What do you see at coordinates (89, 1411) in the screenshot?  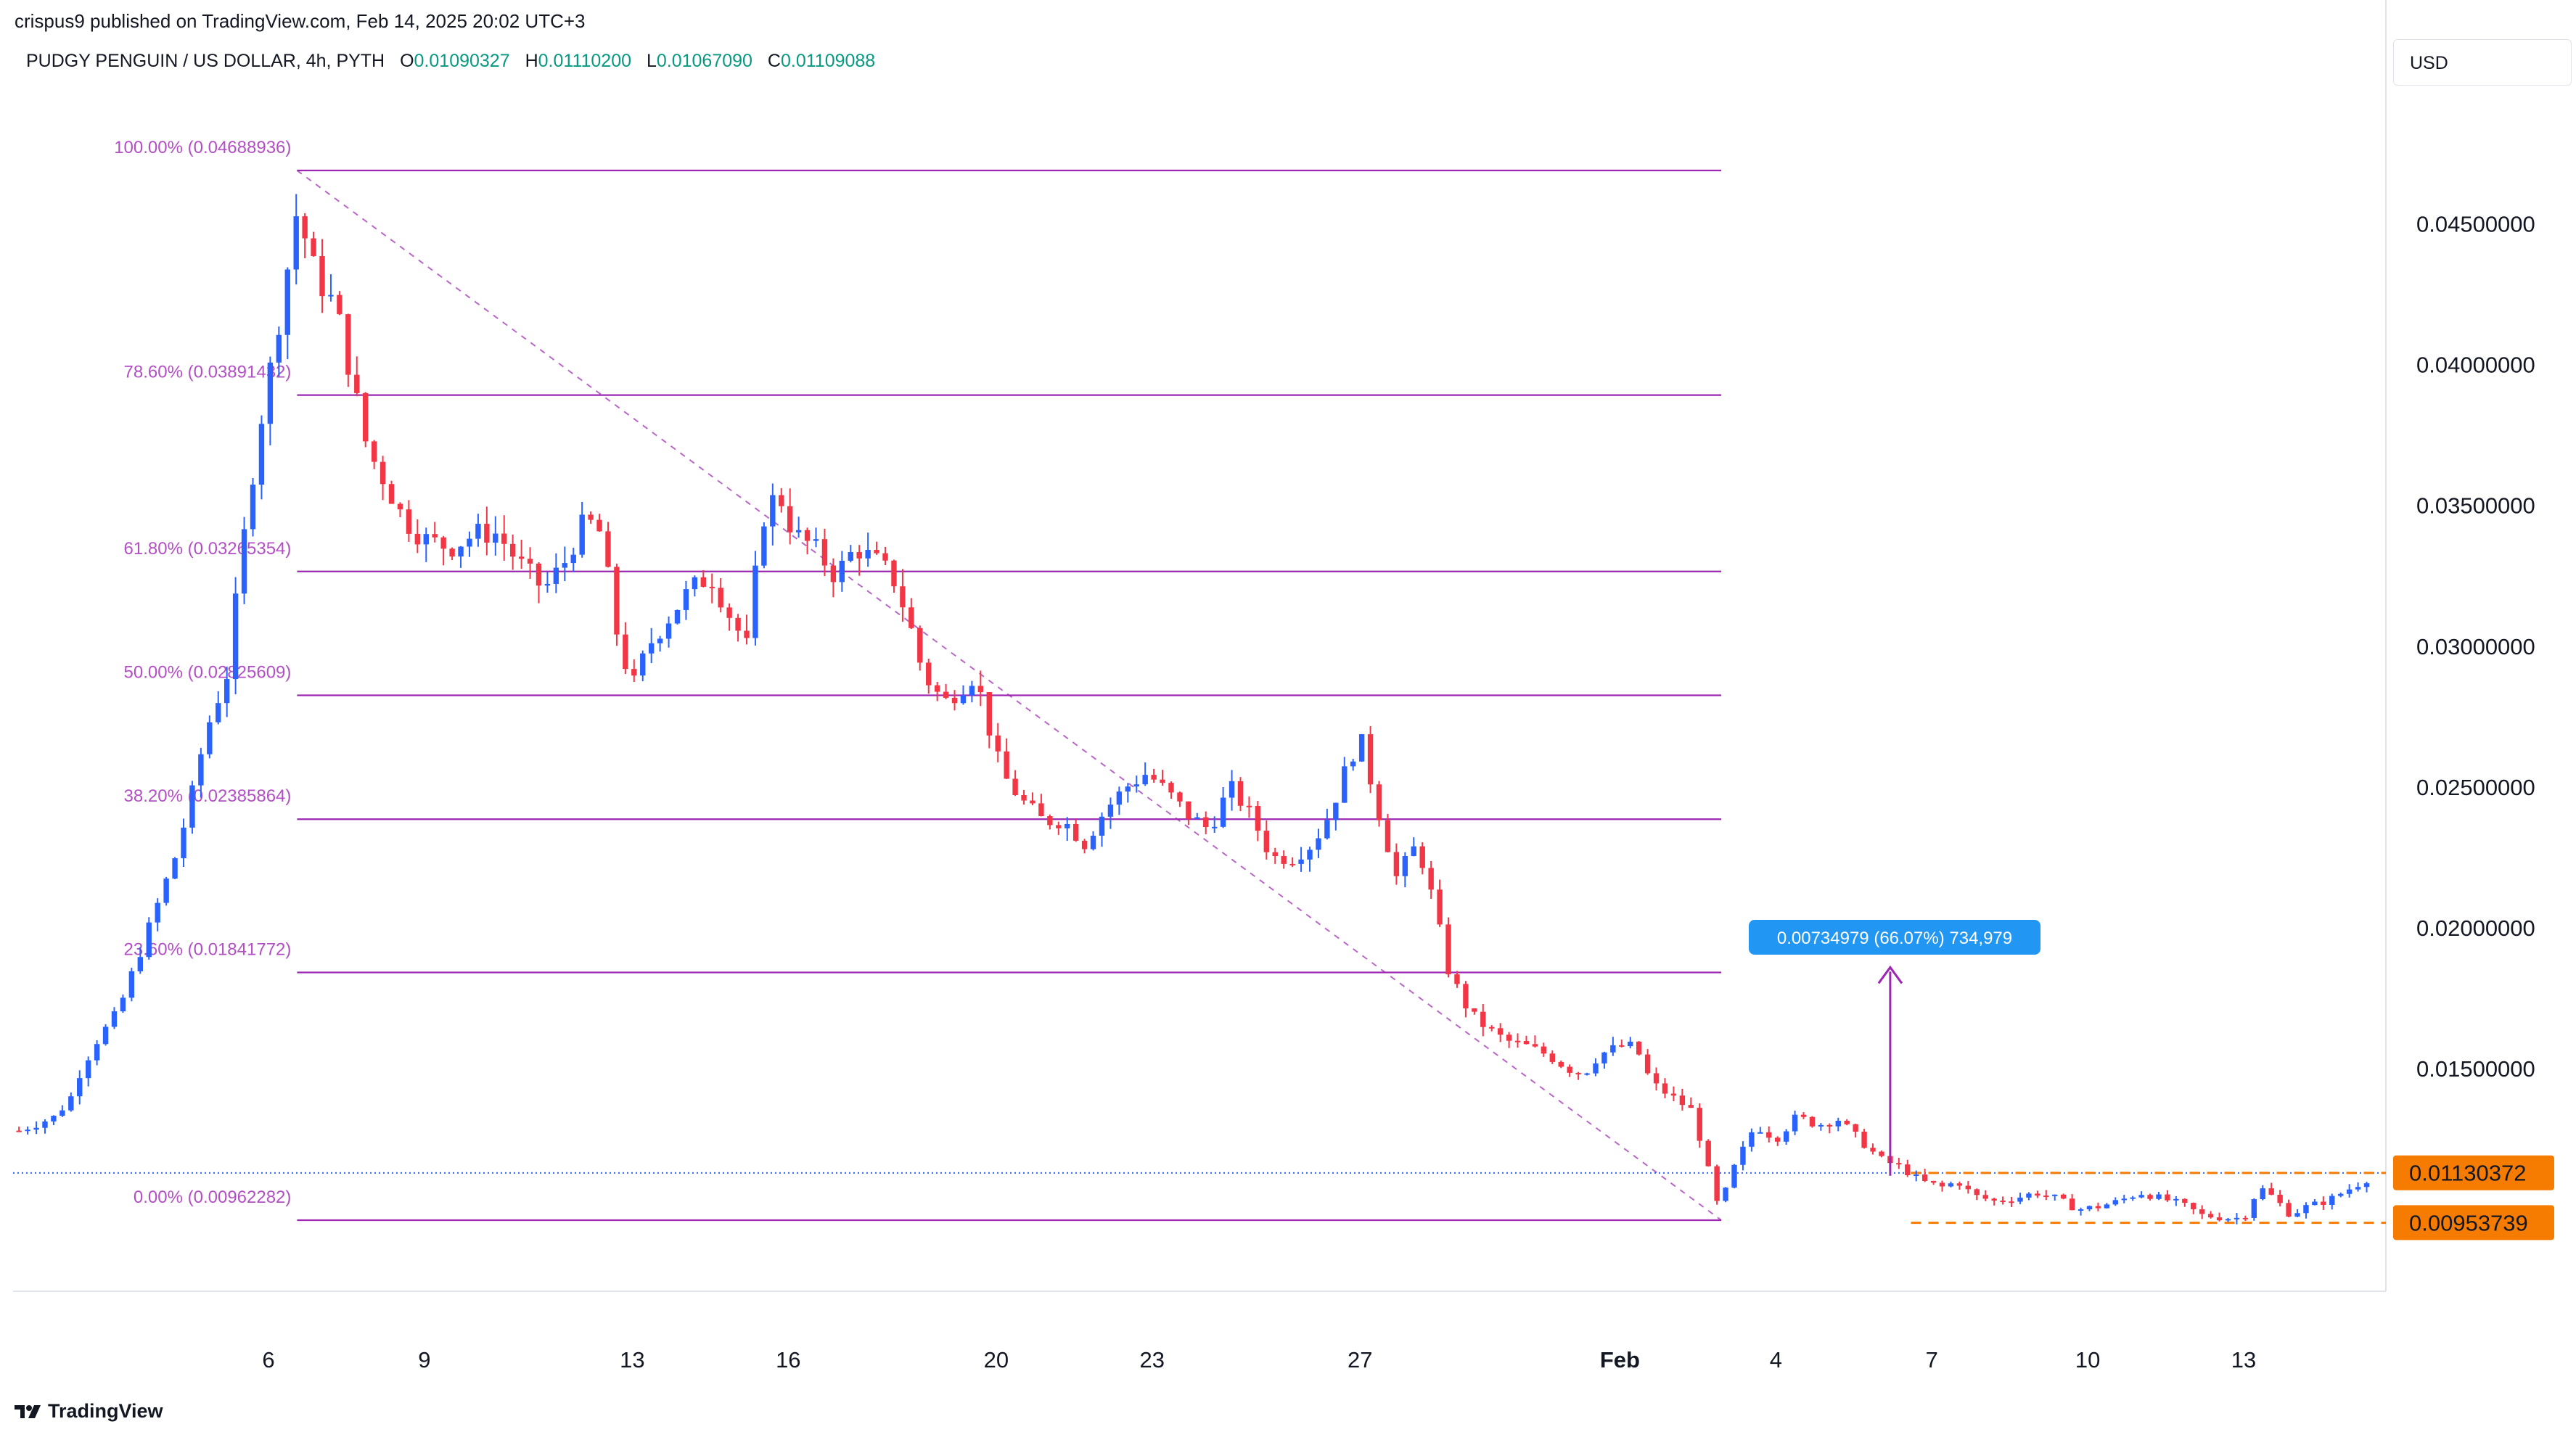 I see `tradingview-logo: TradingView` at bounding box center [89, 1411].